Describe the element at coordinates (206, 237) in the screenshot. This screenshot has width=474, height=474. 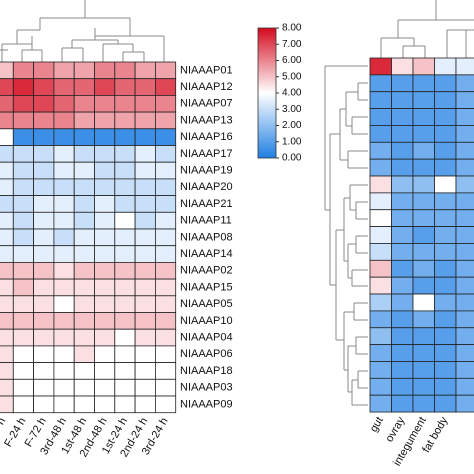
I see `row-label: NIAAAP08` at that location.